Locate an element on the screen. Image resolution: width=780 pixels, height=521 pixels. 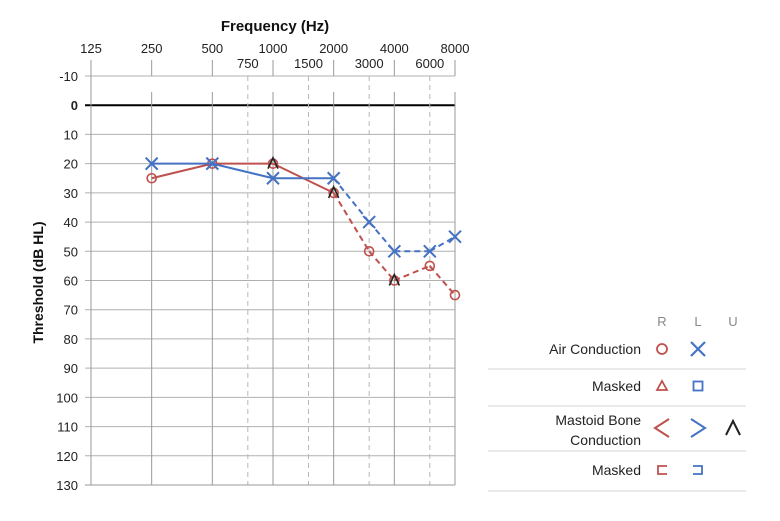
y-tick-label: 50 is located at coordinates (71, 251).